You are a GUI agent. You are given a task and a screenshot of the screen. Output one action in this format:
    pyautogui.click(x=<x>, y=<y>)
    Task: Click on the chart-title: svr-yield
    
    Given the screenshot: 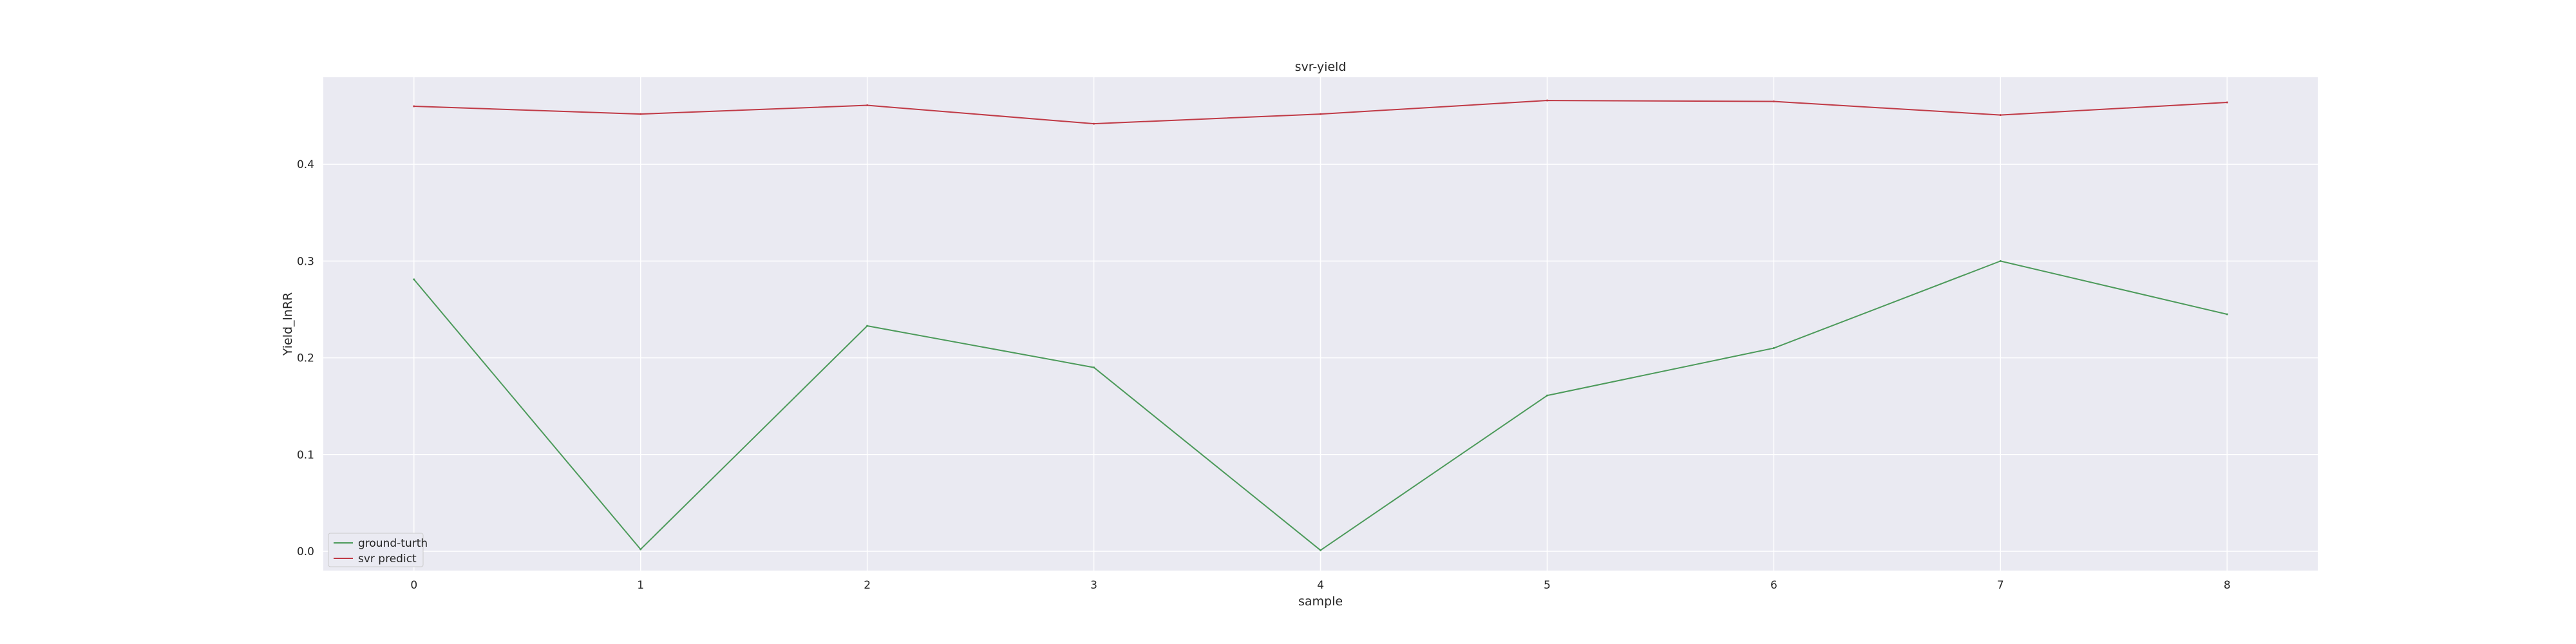 What is the action you would take?
    pyautogui.click(x=1321, y=67)
    